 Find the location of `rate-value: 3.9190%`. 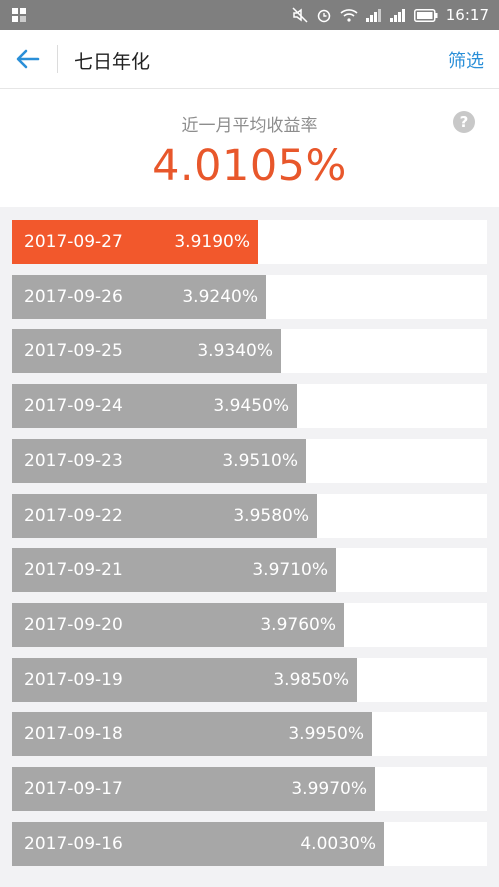

rate-value: 3.9190% is located at coordinates (212, 242).